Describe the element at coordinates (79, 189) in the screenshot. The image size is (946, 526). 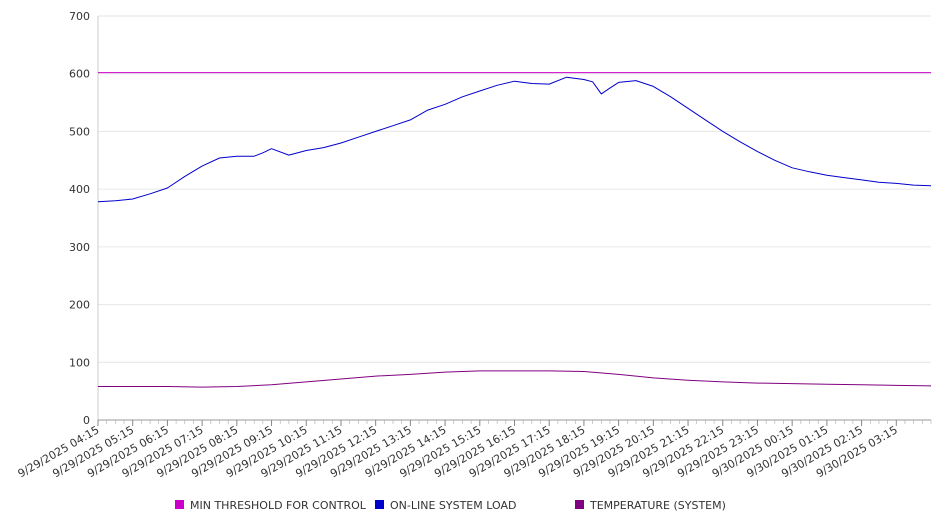
I see `y-tick-label: 400` at that location.